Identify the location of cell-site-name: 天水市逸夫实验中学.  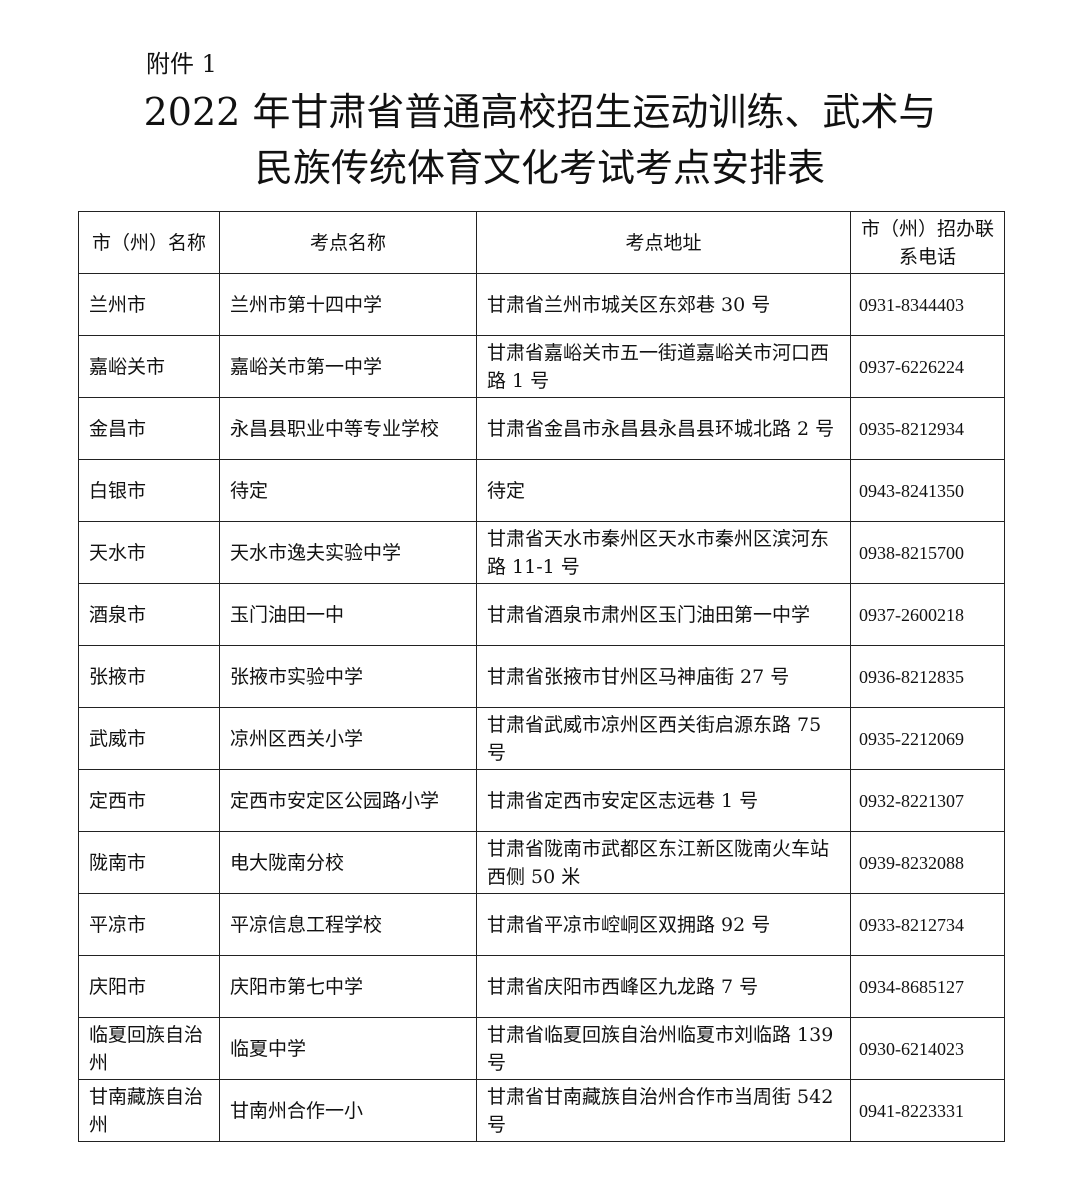
(348, 552).